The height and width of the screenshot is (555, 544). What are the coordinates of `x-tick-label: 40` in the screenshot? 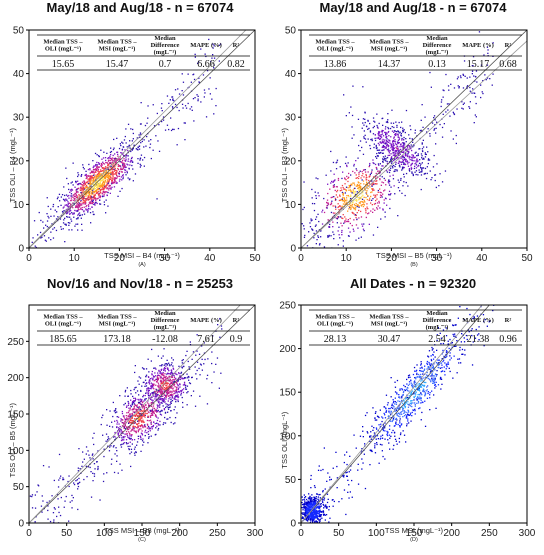 It's located at (482, 258).